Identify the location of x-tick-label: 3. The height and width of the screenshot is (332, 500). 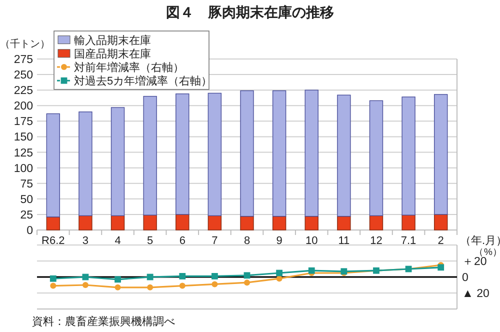
(85, 241).